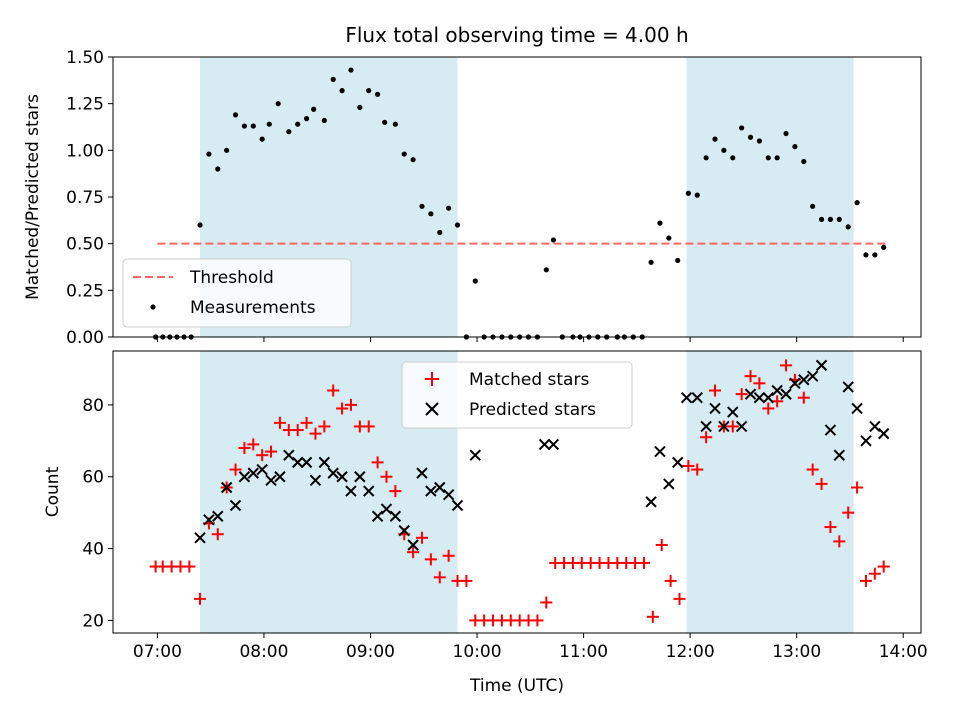  Describe the element at coordinates (53, 491) in the screenshot. I see `bottom-y-axis-label: Count` at that location.